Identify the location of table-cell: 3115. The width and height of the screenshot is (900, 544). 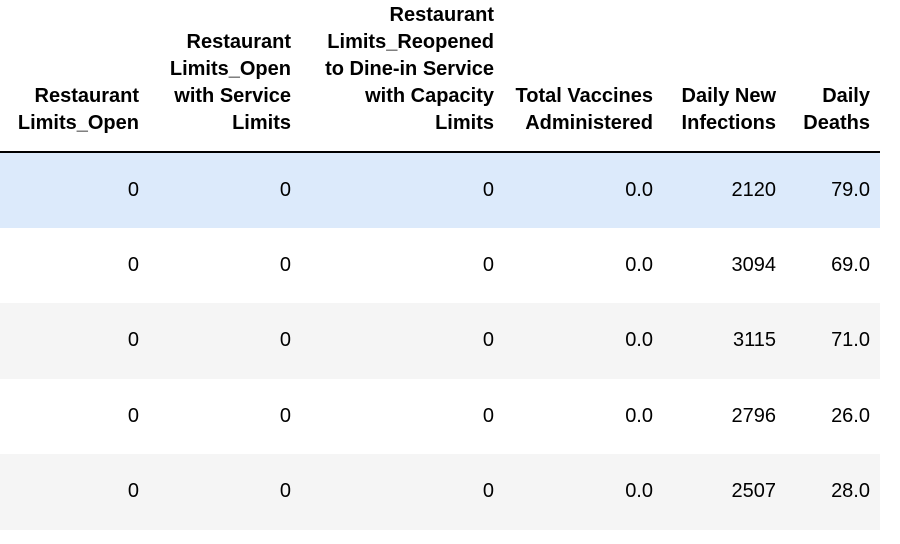
(724, 341).